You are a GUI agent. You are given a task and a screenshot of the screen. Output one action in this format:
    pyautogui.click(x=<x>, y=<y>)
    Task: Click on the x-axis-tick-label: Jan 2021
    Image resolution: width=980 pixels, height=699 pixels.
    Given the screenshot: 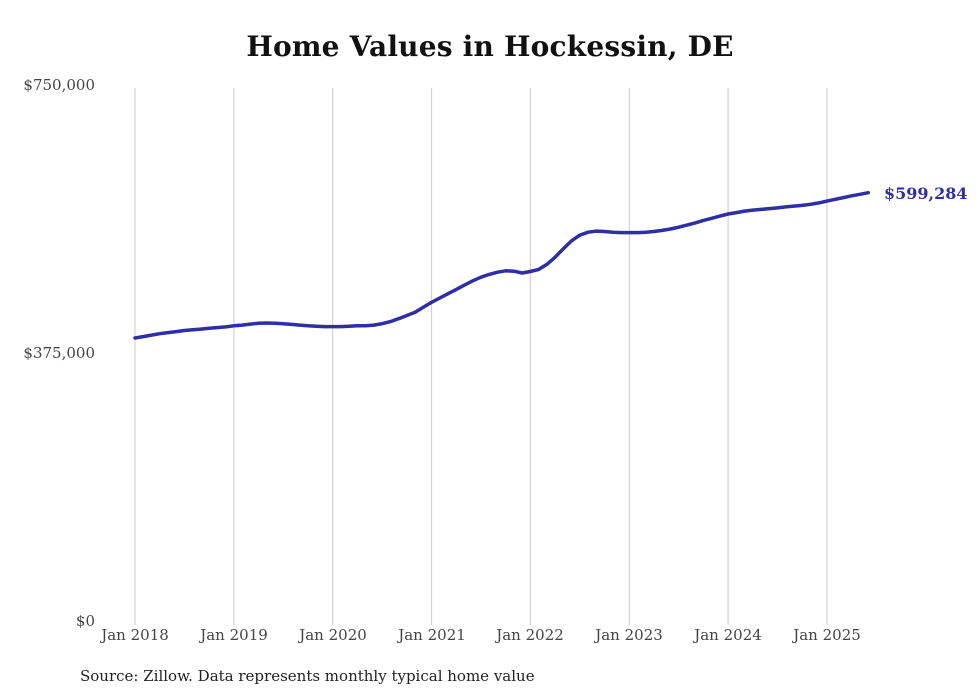 What is the action you would take?
    pyautogui.click(x=432, y=635)
    